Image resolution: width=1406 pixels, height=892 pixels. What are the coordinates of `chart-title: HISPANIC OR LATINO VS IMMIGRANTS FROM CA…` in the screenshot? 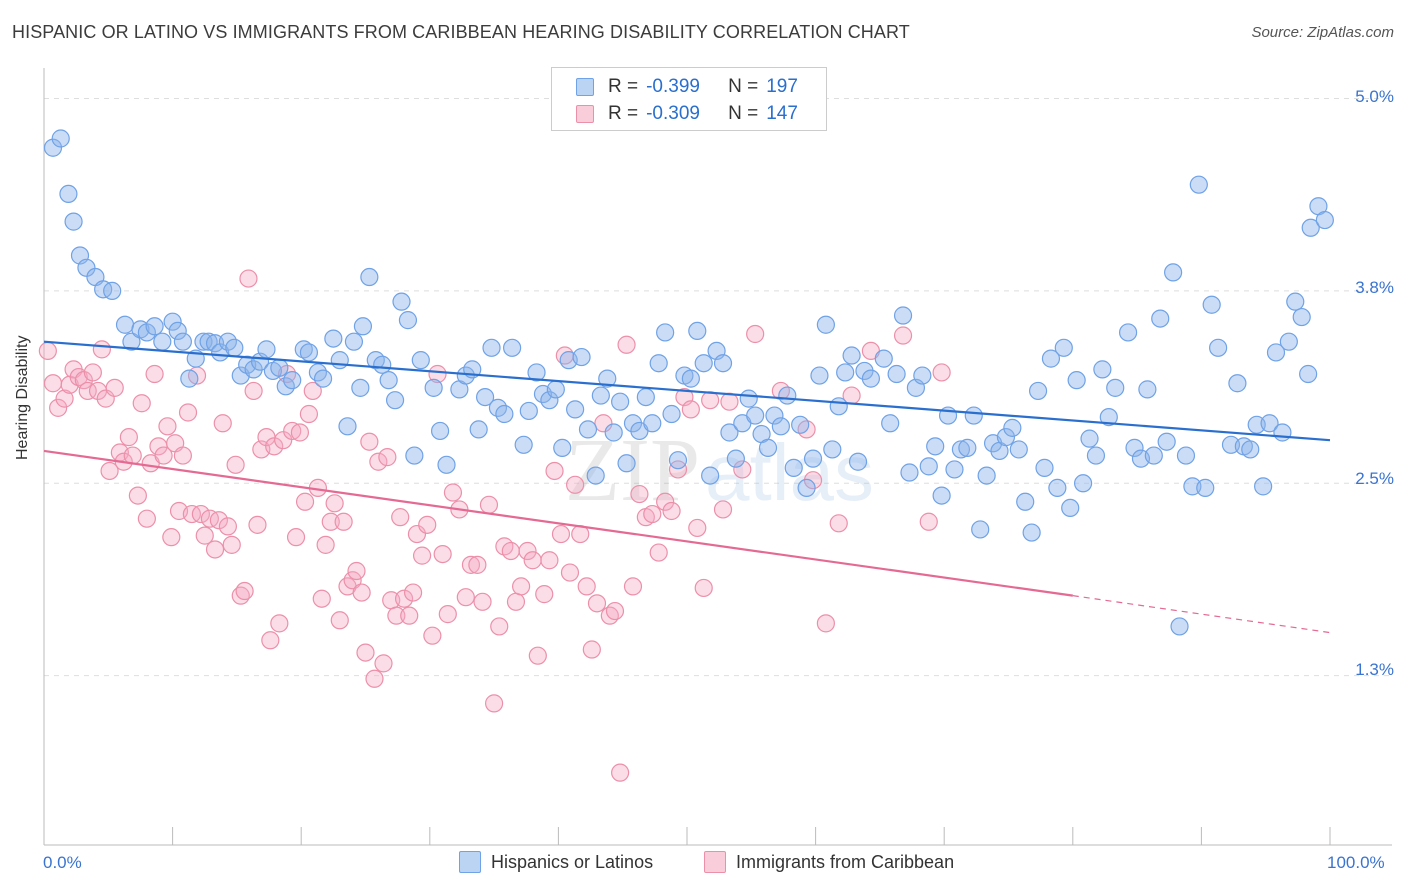 It's located at (461, 32).